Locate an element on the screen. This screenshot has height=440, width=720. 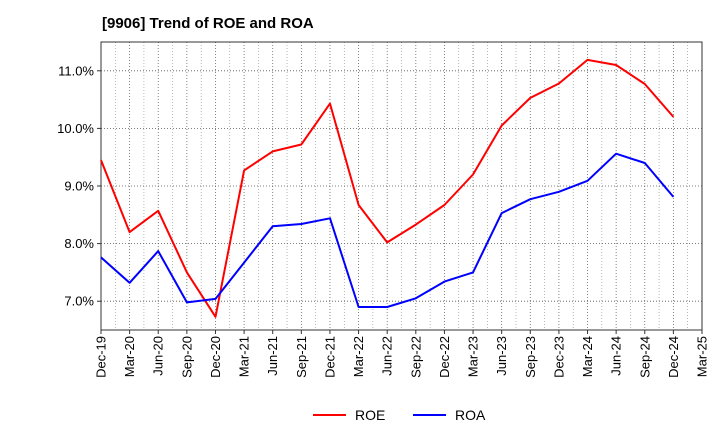
x-tick-label: Dec-24 is located at coordinates (673, 357).